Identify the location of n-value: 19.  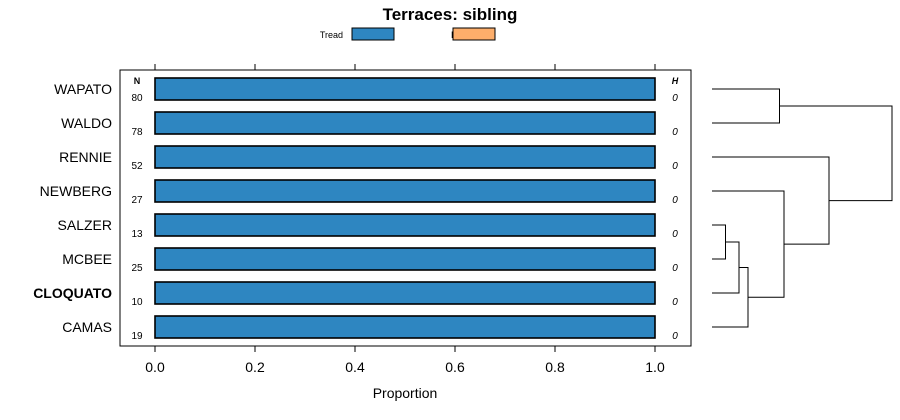
(137, 336).